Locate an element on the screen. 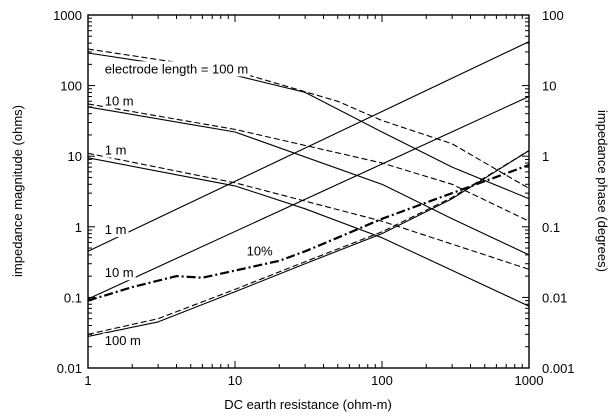 The width and height of the screenshot is (610, 416). x-tick-label: 1000 is located at coordinates (529, 380).